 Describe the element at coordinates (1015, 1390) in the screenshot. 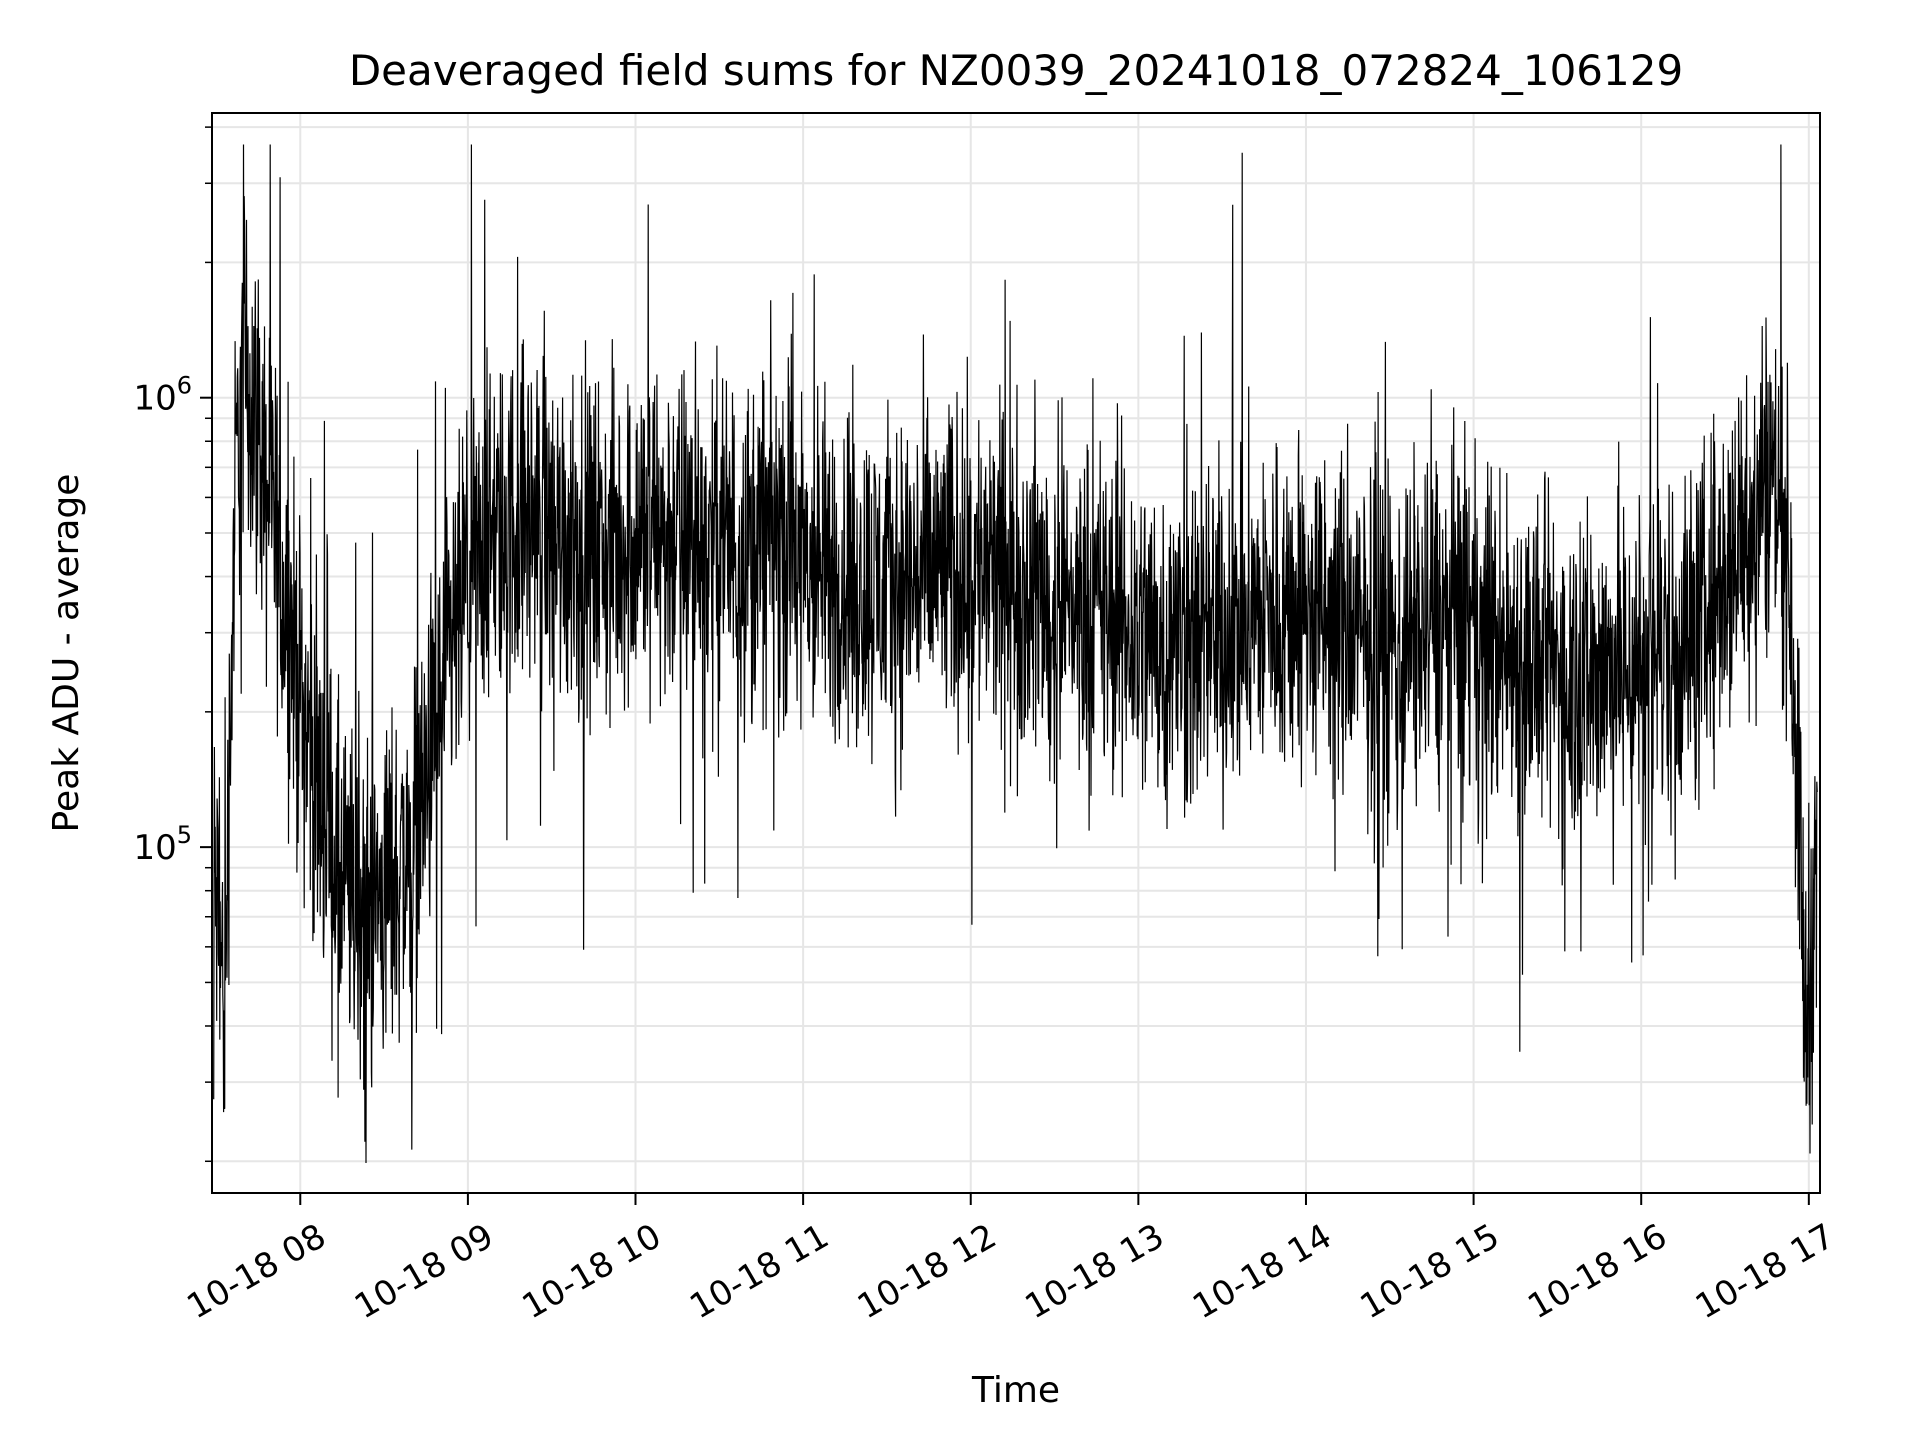

I see `x-axis-label: Time` at that location.